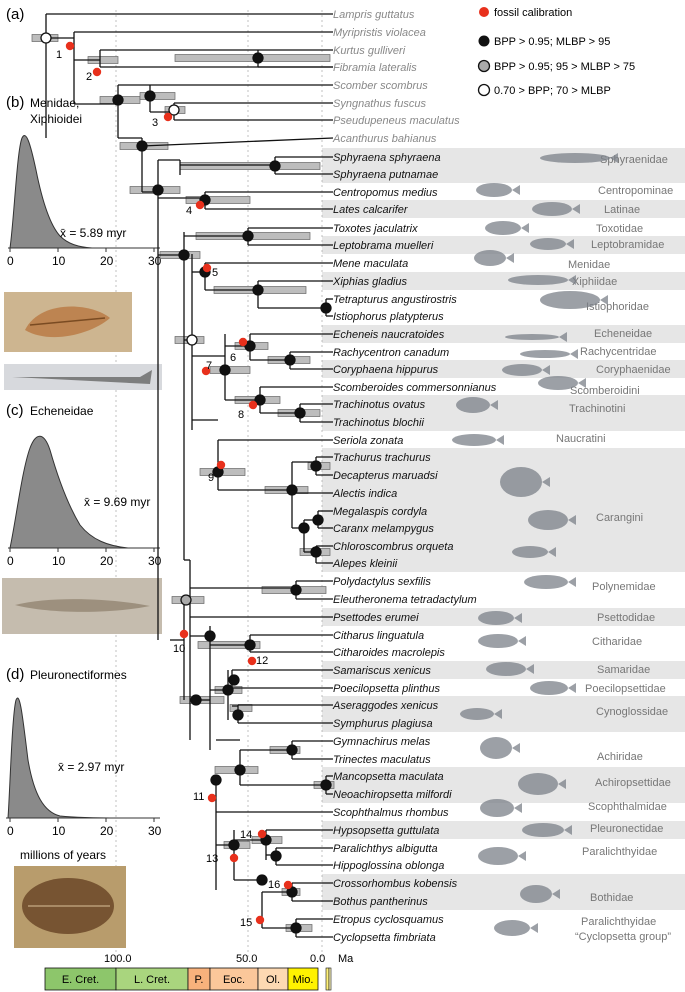 The image size is (685, 992). What do you see at coordinates (379, 405) in the screenshot?
I see `taxon-label: Trachinotus ovatus` at bounding box center [379, 405].